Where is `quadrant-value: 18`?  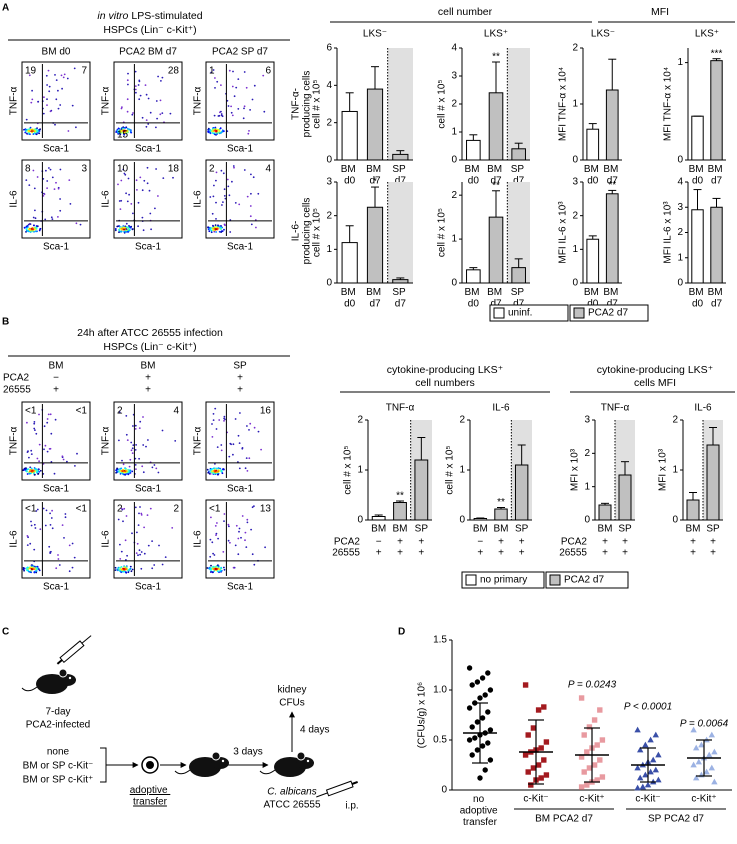
quadrant-value: 18 is located at coordinates (174, 169).